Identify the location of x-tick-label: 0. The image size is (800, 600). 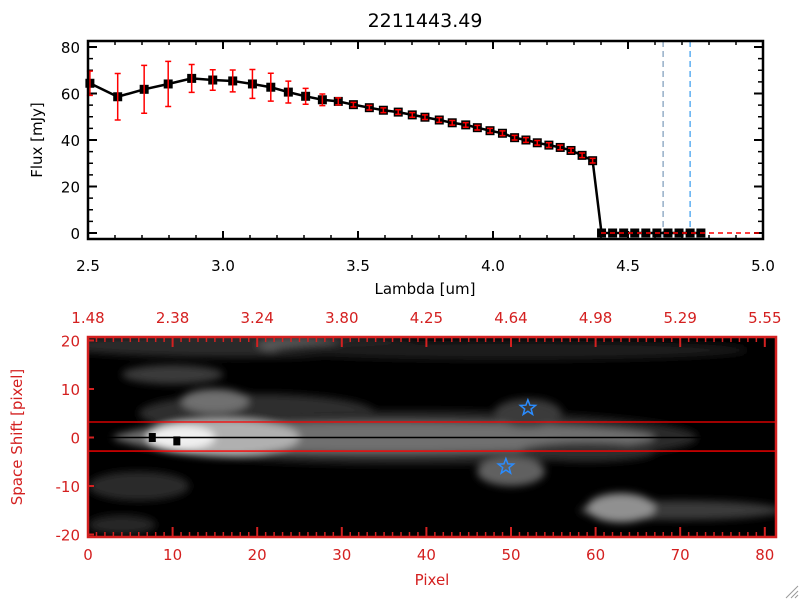
(88, 555).